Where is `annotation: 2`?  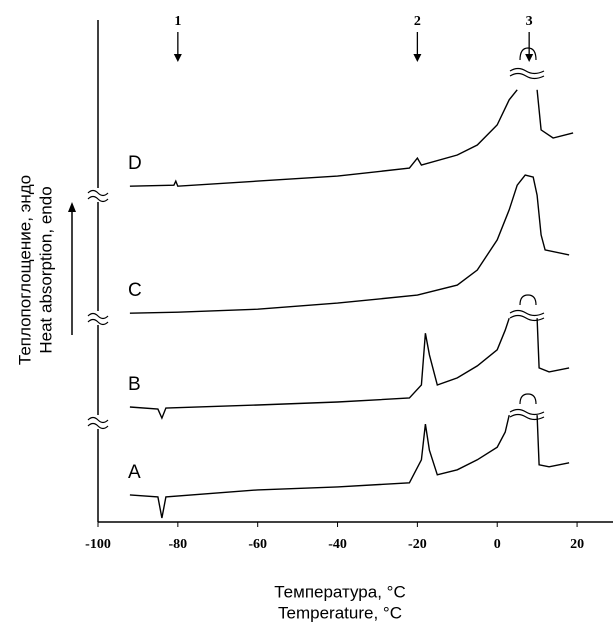
annotation: 2 is located at coordinates (417, 21).